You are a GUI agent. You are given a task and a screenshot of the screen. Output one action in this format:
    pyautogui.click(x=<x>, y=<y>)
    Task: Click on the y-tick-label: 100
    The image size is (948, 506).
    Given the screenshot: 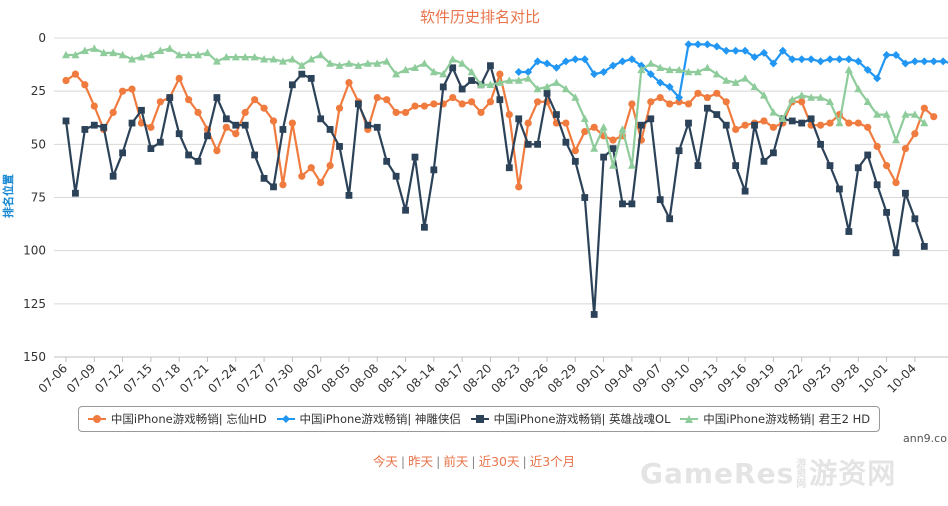 What is the action you would take?
    pyautogui.click(x=34, y=251)
    